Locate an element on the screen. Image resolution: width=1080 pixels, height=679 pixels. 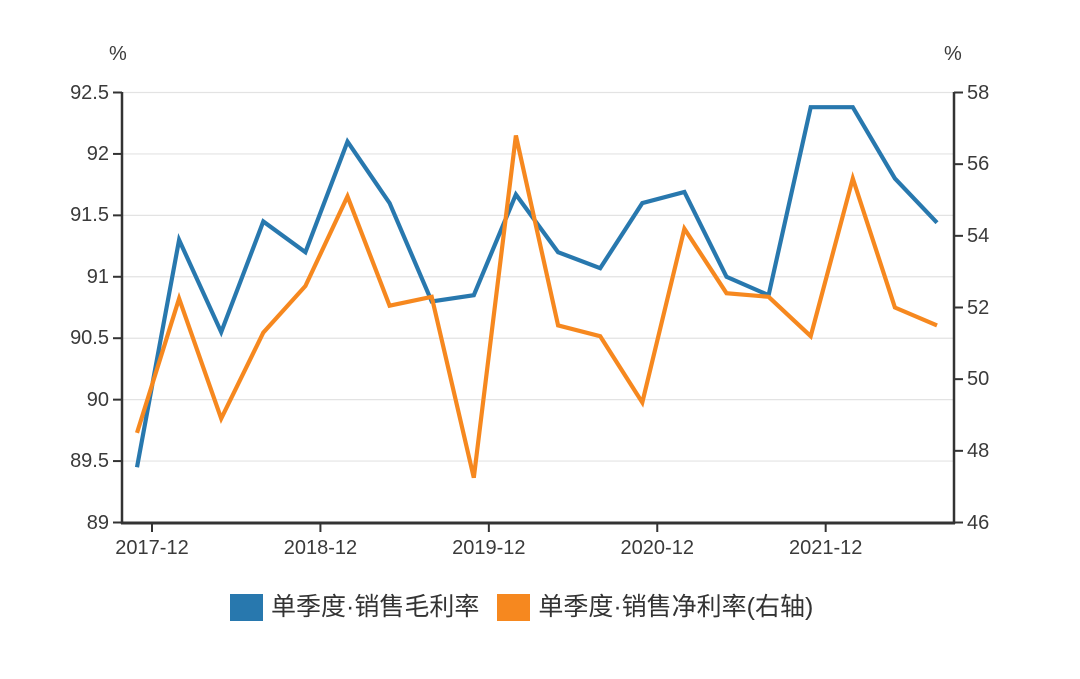
left-axis-tick-label: 92.5 is located at coordinates (89, 92).